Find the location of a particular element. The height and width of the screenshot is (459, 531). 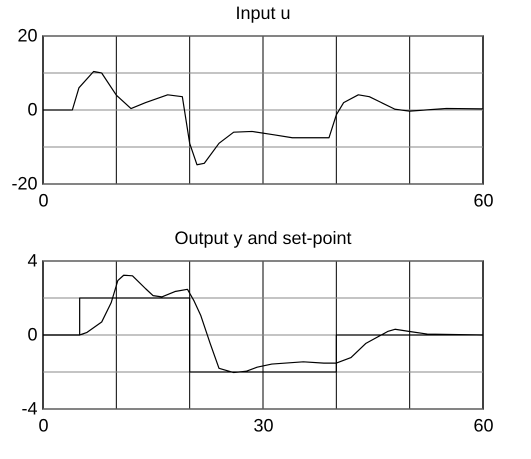

chart-title: Input u is located at coordinates (263, 13).